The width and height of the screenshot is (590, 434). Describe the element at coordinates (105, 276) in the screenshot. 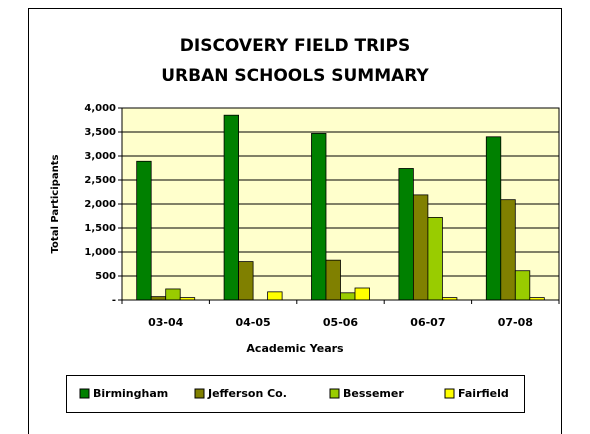

I see `y-tick-label: 500` at that location.